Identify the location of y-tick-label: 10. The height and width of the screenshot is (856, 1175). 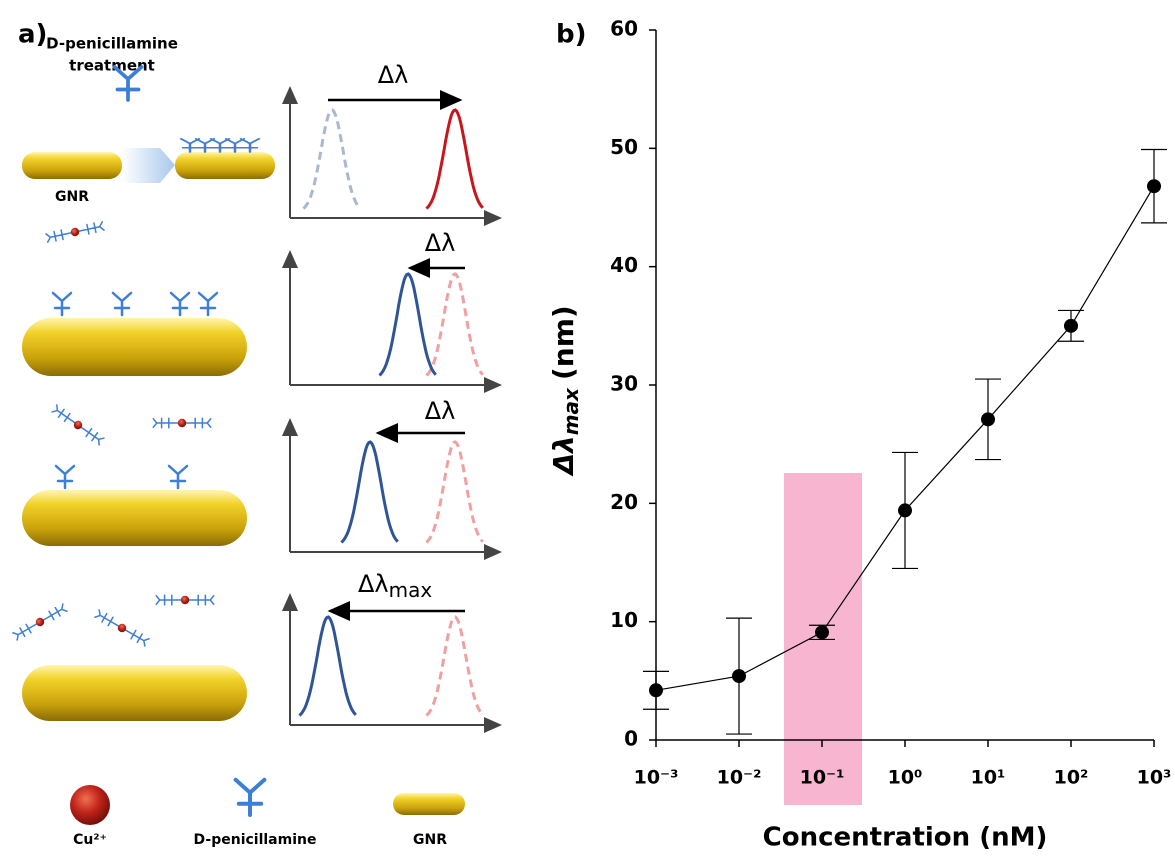
(624, 620).